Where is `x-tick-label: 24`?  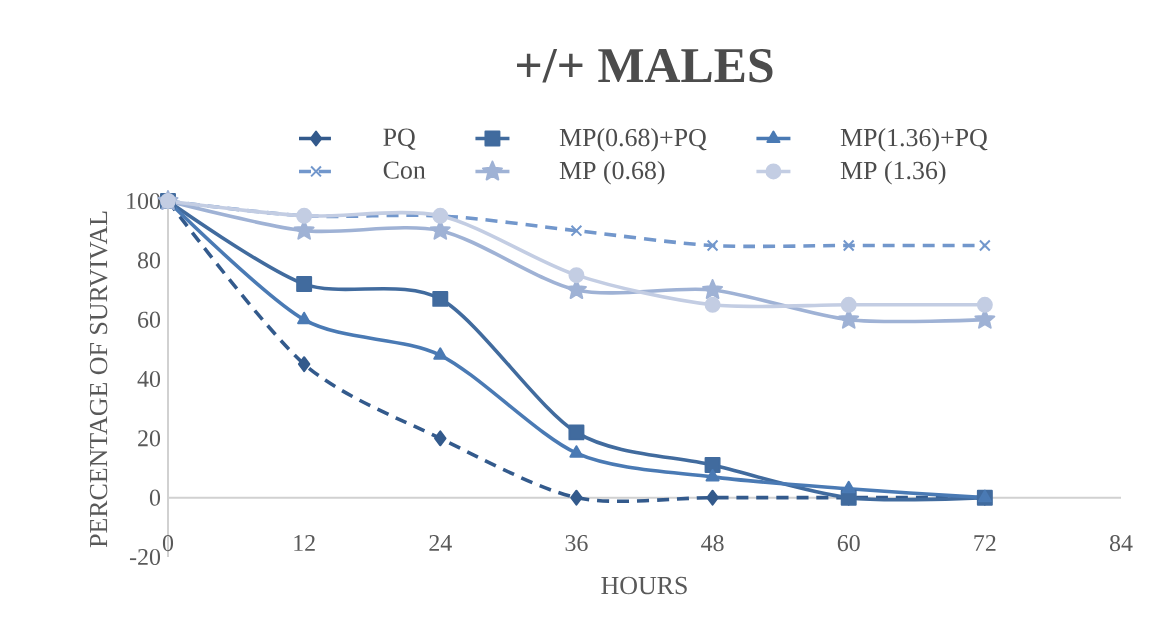 x-tick-label: 24 is located at coordinates (440, 543).